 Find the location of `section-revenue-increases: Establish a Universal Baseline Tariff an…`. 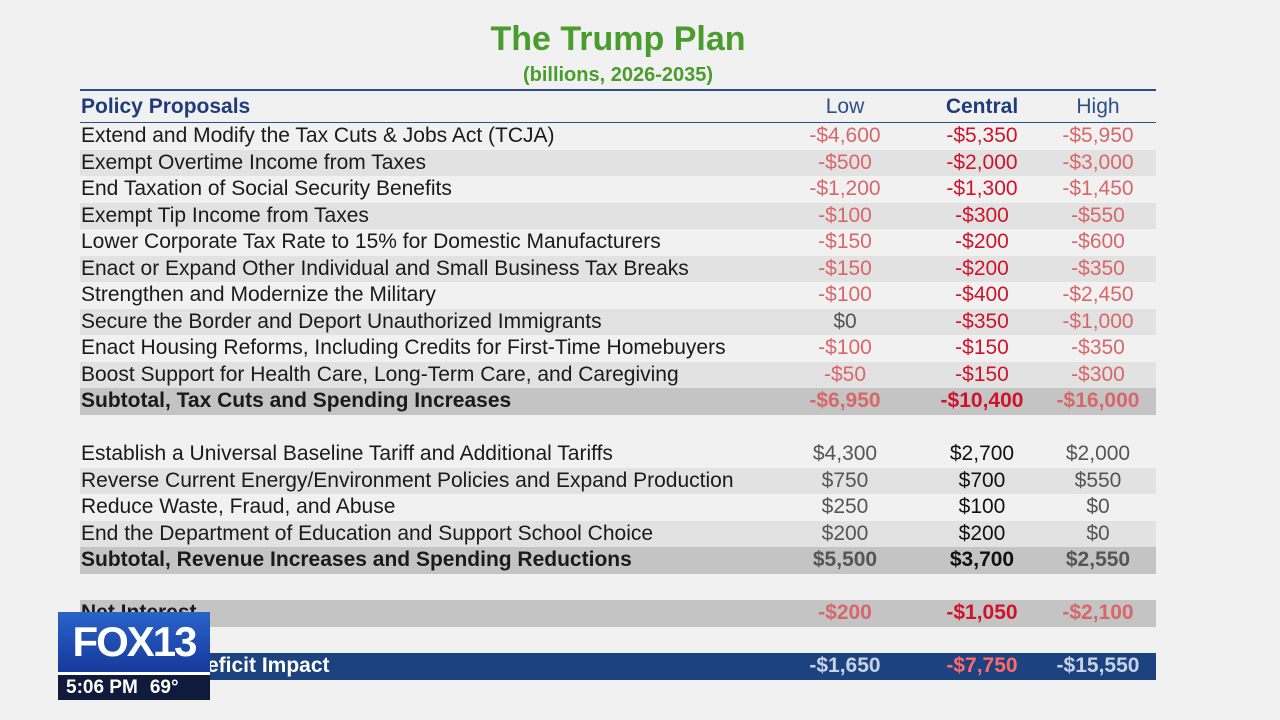

section-revenue-increases: Establish a Universal Baseline Tariff an… is located at coordinates (618, 494).